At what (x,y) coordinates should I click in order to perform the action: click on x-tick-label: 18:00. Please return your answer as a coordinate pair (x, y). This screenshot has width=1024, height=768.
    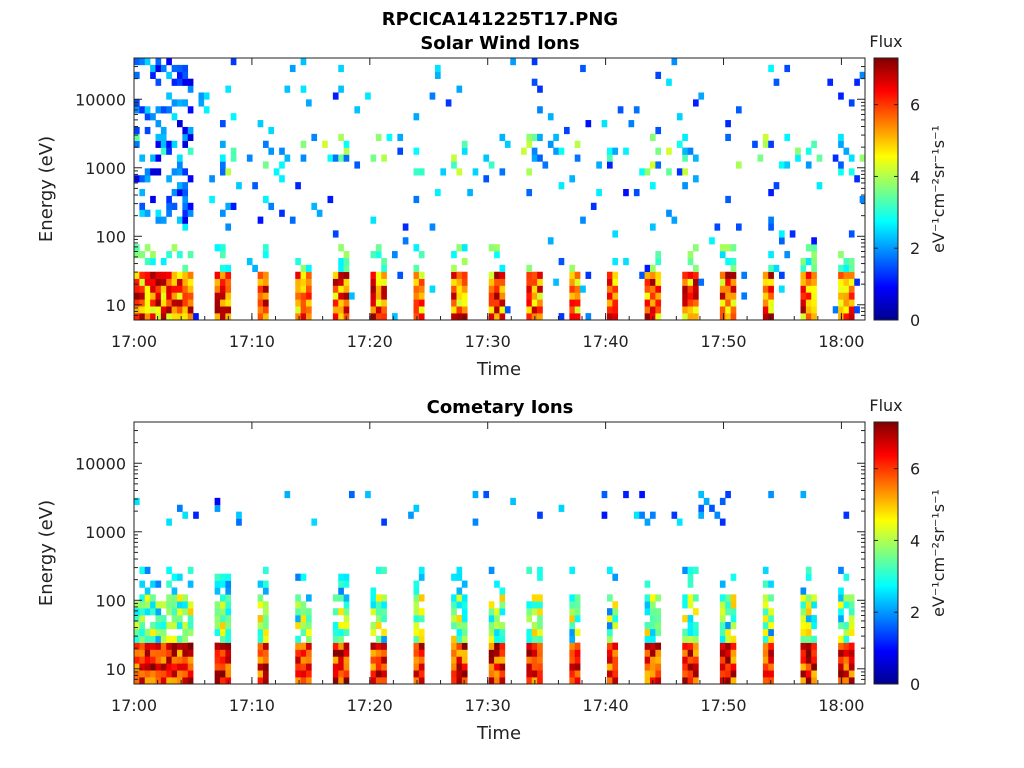
    Looking at the image, I should click on (841, 705).